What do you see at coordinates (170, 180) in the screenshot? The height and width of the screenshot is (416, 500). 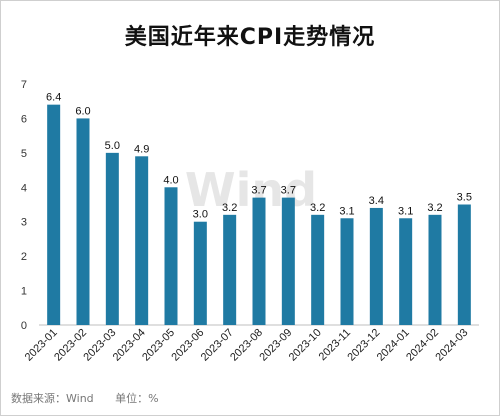 I see `data-label: 4.0` at bounding box center [170, 180].